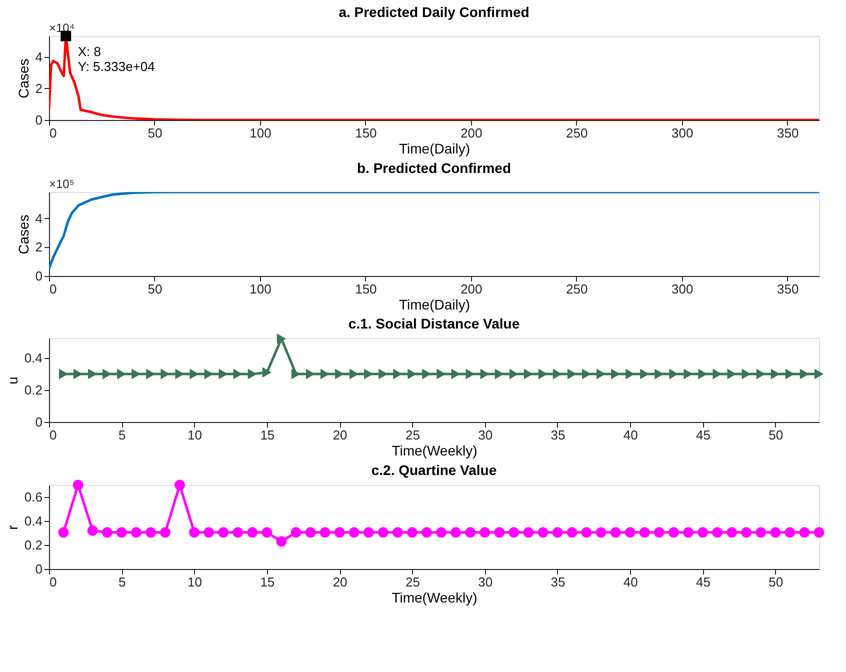 The width and height of the screenshot is (846, 672). Describe the element at coordinates (38, 247) in the screenshot. I see `y-tick-label: 2` at that location.